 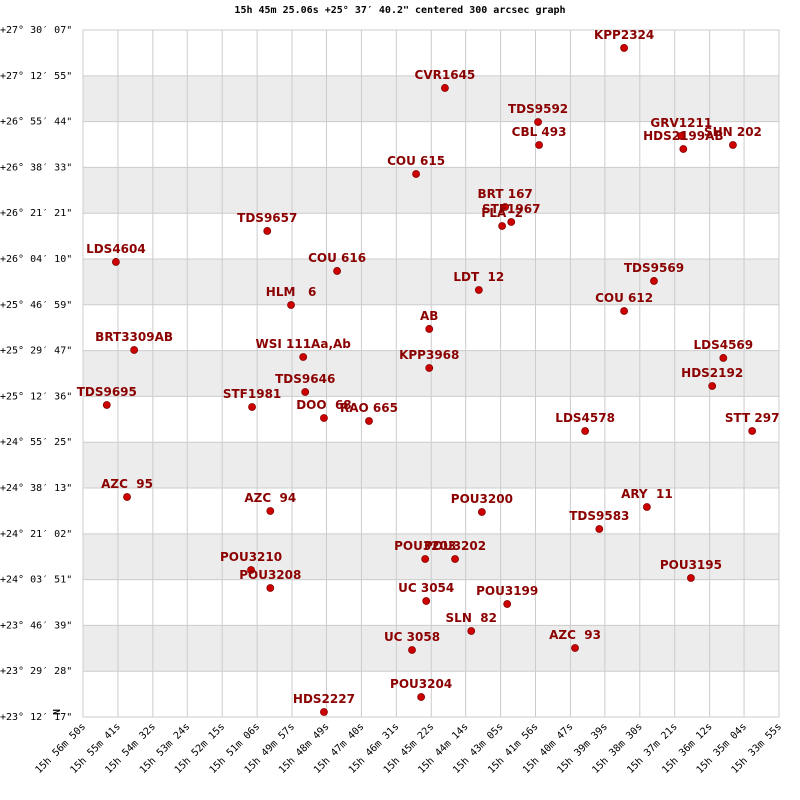 I want to click on y-tick-label: +24° 21′ 02", so click(x=36, y=534).